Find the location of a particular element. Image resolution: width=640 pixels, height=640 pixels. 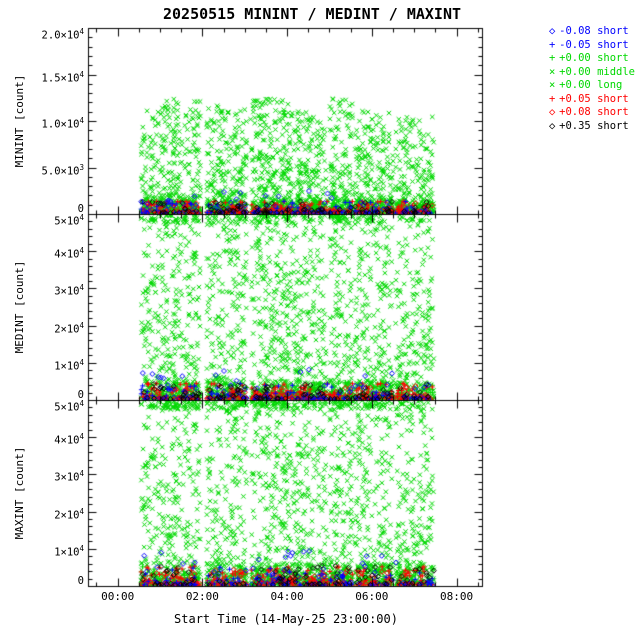

y-axis-label-medint: MEDINT [count] is located at coordinates (19, 307).